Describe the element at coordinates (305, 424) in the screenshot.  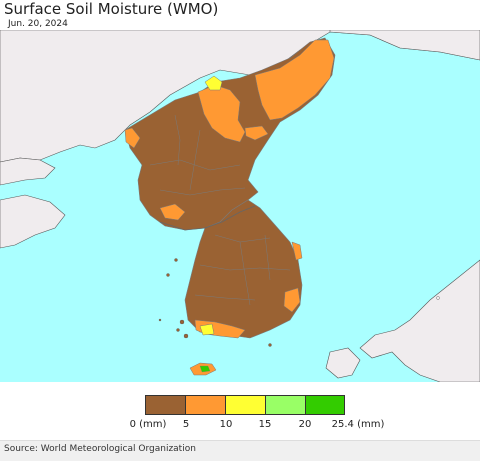
I see `legend-tick: 20` at that location.